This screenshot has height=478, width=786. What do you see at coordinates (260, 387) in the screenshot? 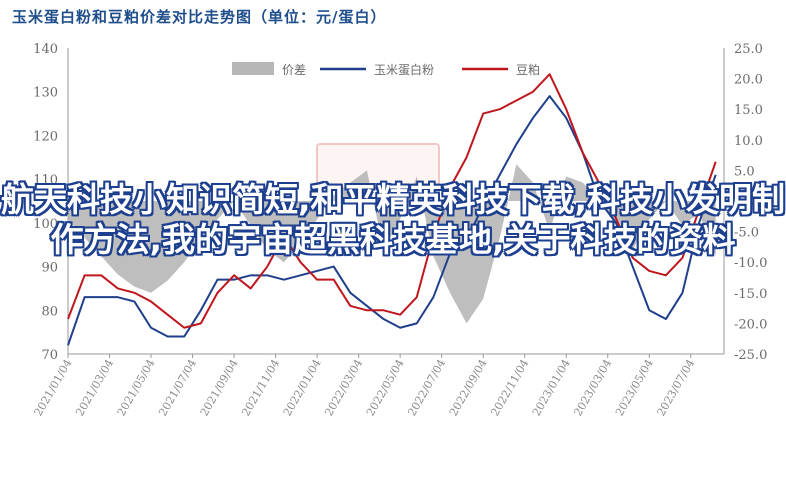
I see `x-tick-label: 2021/11/04` at bounding box center [260, 387].